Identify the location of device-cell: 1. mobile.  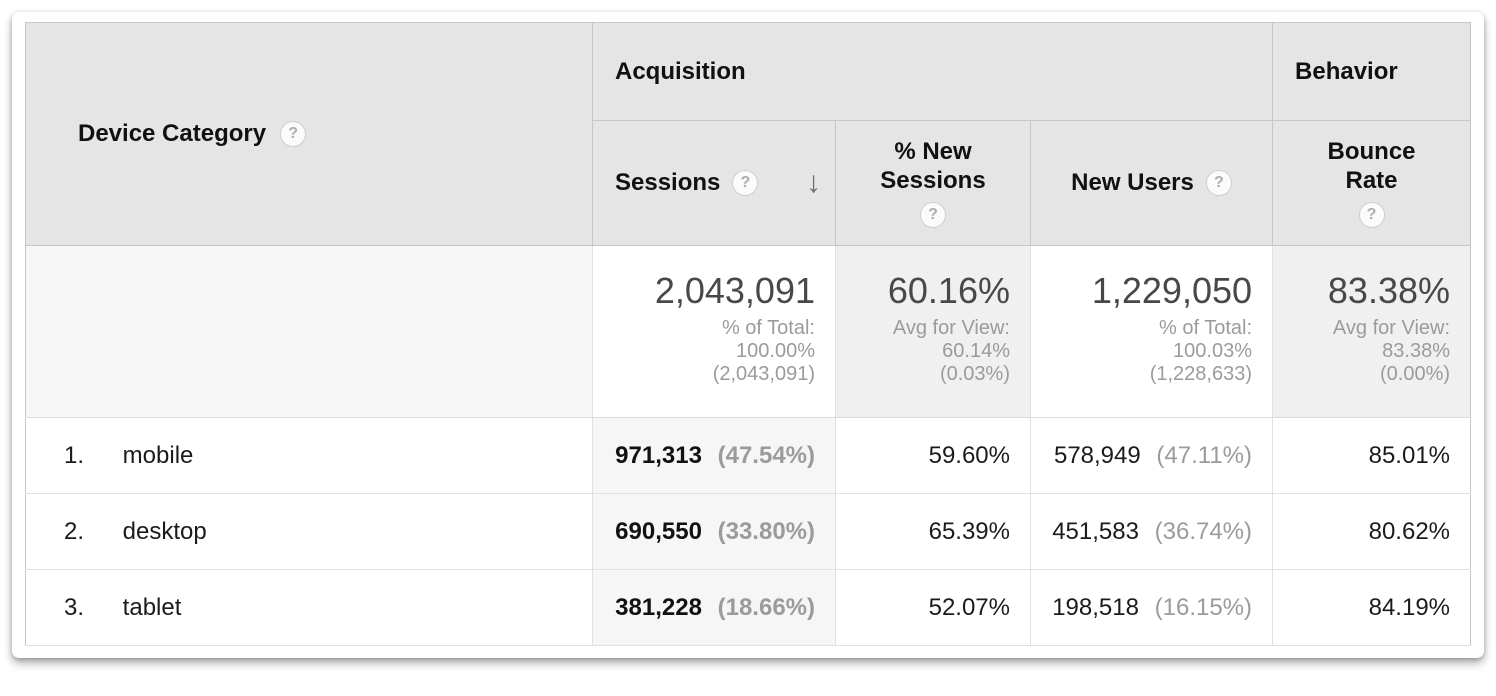
(309, 455).